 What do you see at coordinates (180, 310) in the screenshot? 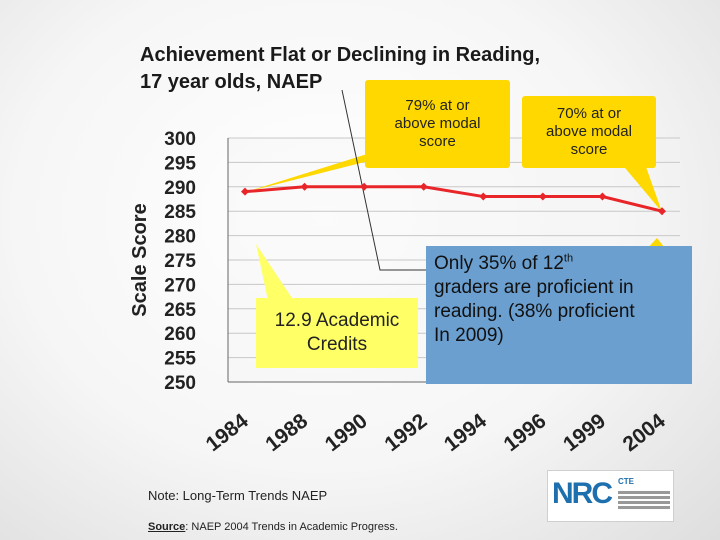
I see `y-tick-label: 265` at bounding box center [180, 310].